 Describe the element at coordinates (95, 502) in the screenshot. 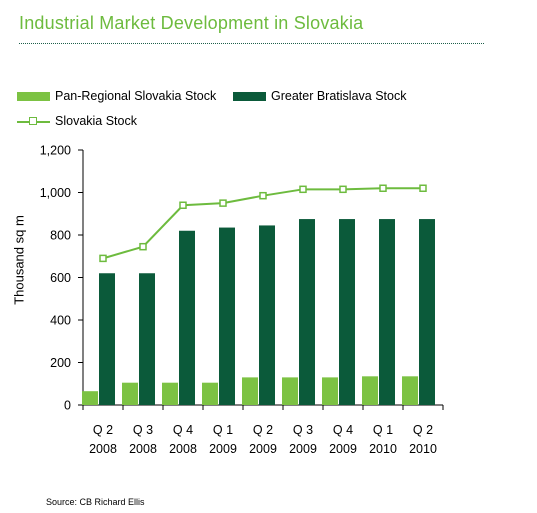

I see `source-note: Source: CB Richard Ellis` at that location.